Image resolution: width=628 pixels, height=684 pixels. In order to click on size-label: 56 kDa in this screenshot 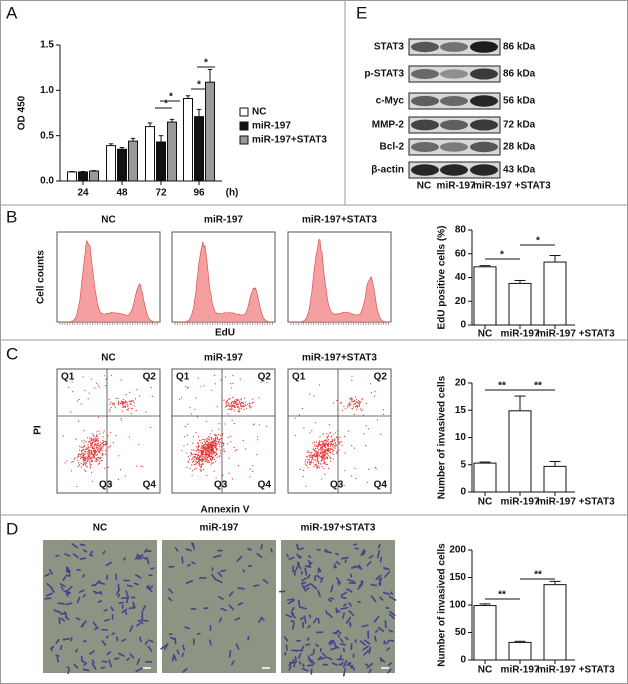, I will do `click(519, 101)`.